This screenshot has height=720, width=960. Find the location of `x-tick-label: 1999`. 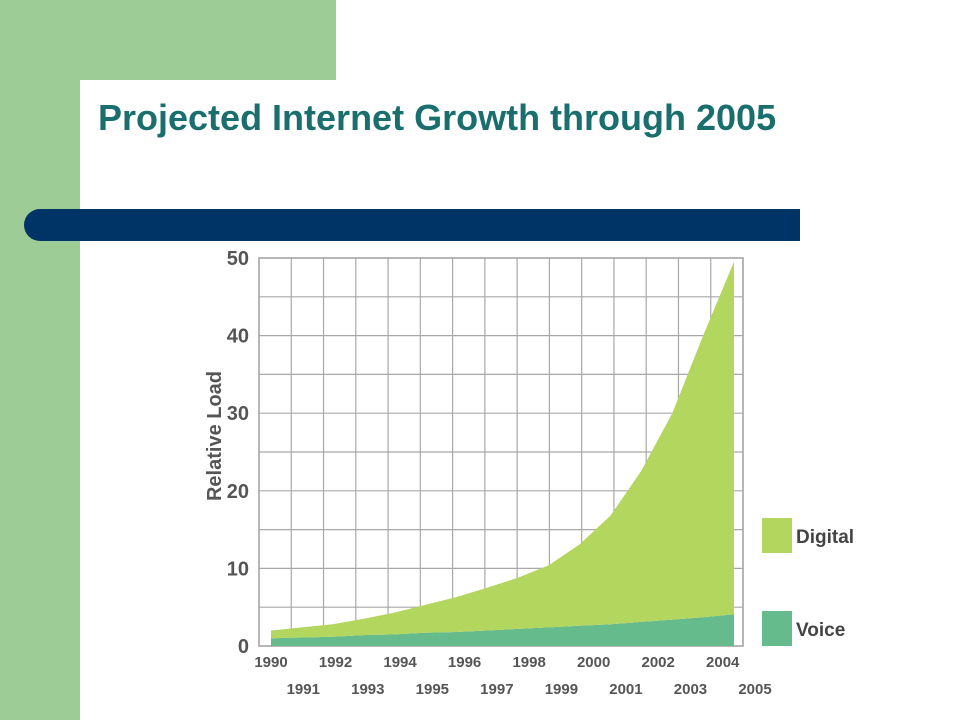

x-tick-label: 1999 is located at coordinates (561, 689).